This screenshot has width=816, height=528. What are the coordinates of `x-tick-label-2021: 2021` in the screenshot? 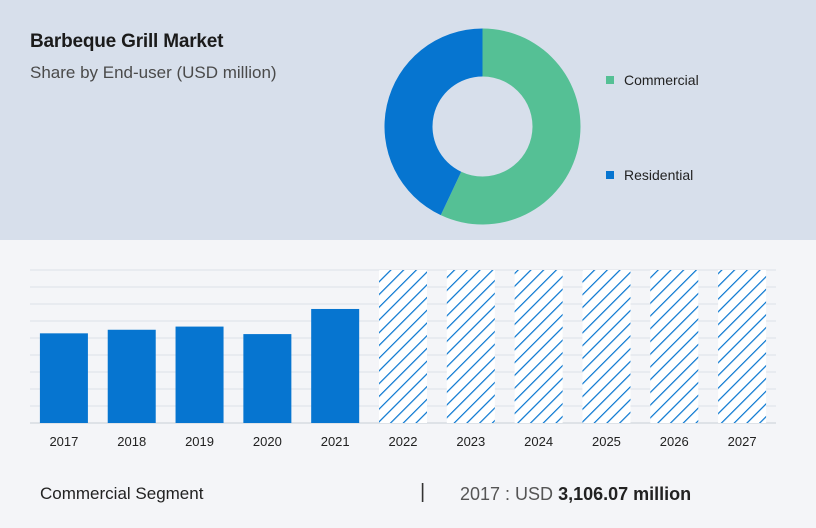 It's located at (335, 441).